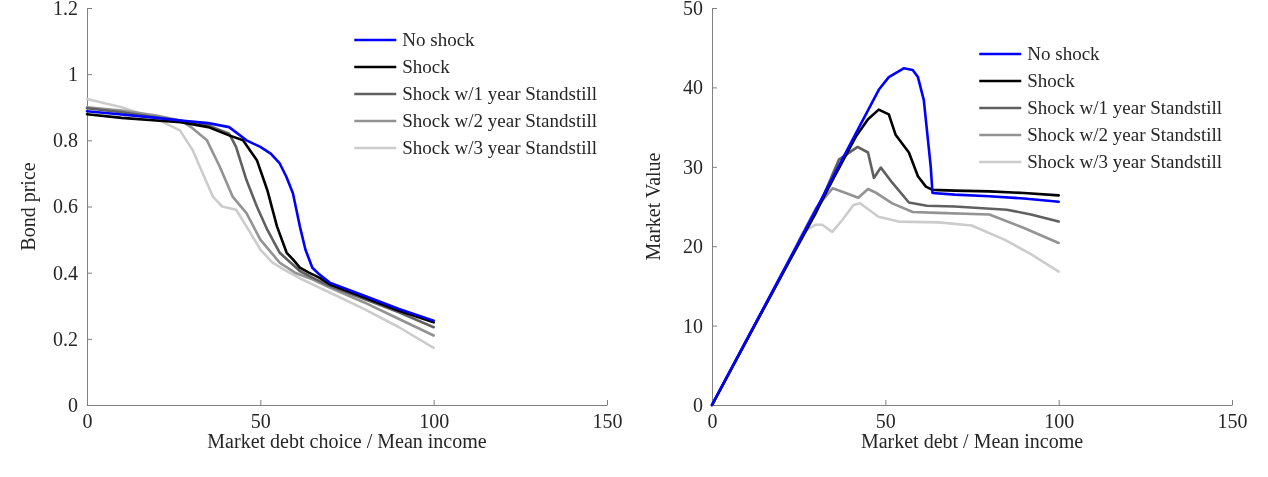 The image size is (1268, 477). Describe the element at coordinates (65, 338) in the screenshot. I see `y-tick-label: 0.2` at that location.